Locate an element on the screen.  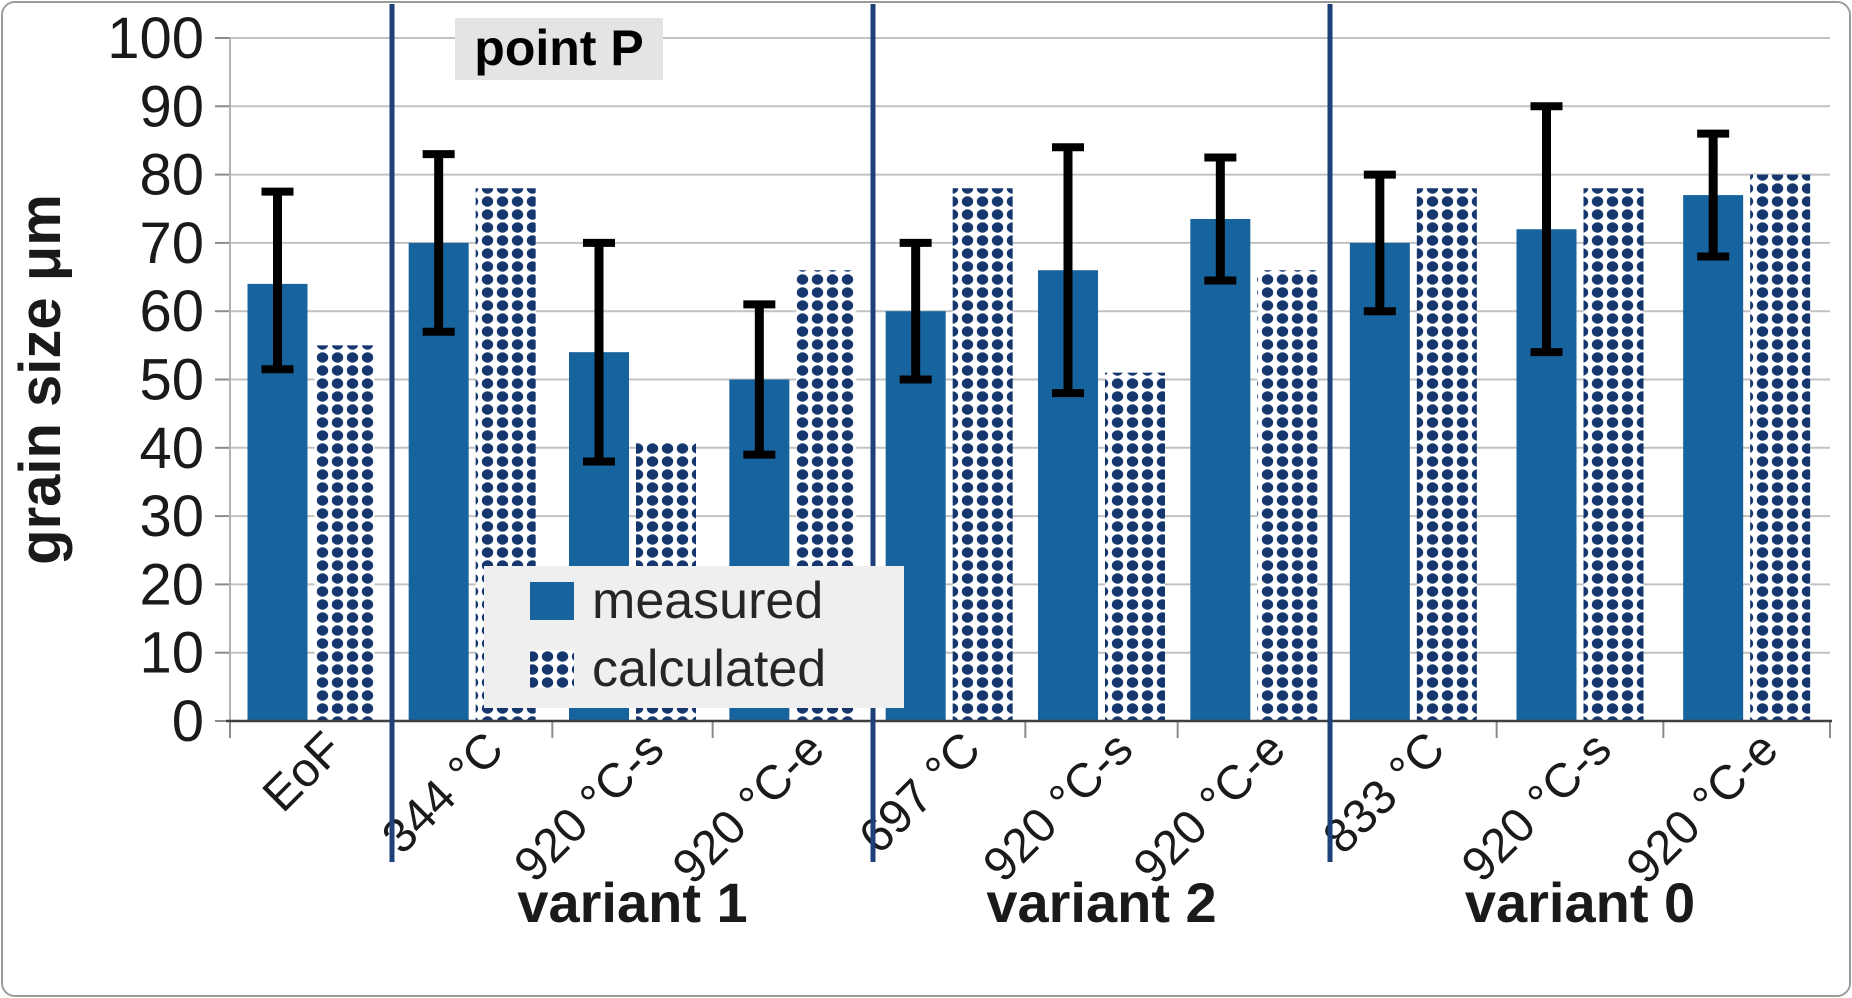
legend-label-calculated: calculated is located at coordinates (709, 669).